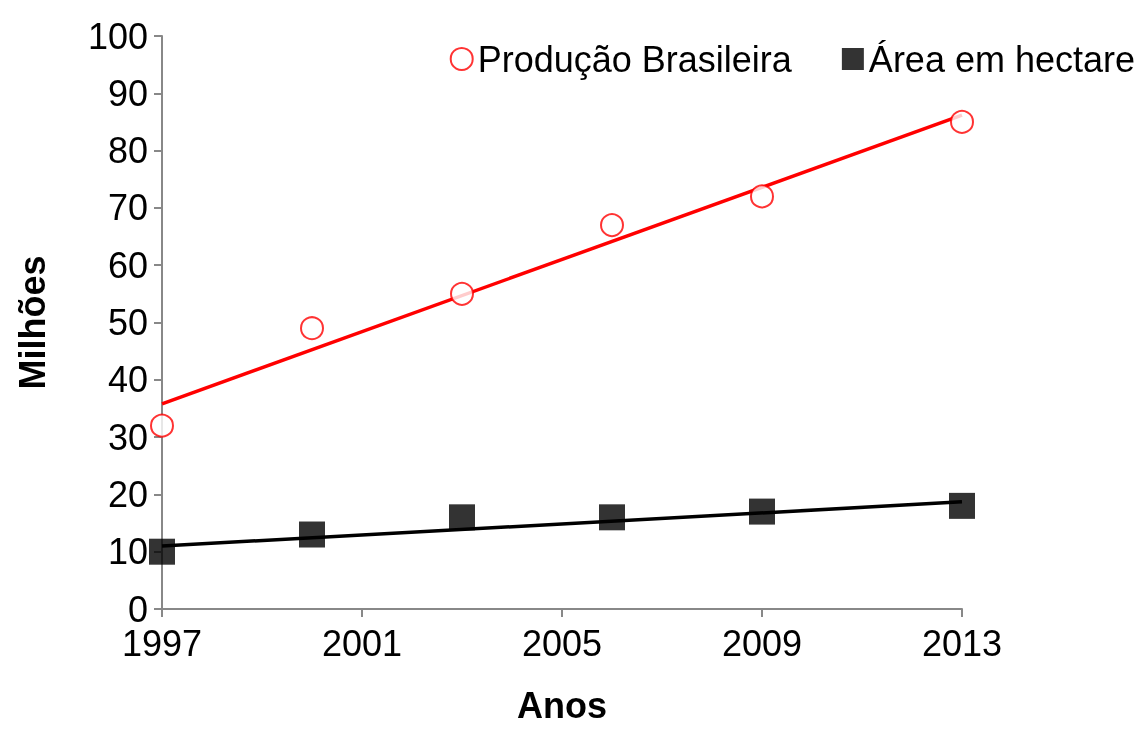  Describe the element at coordinates (127, 552) in the screenshot. I see `y-tick-label: 10` at that location.